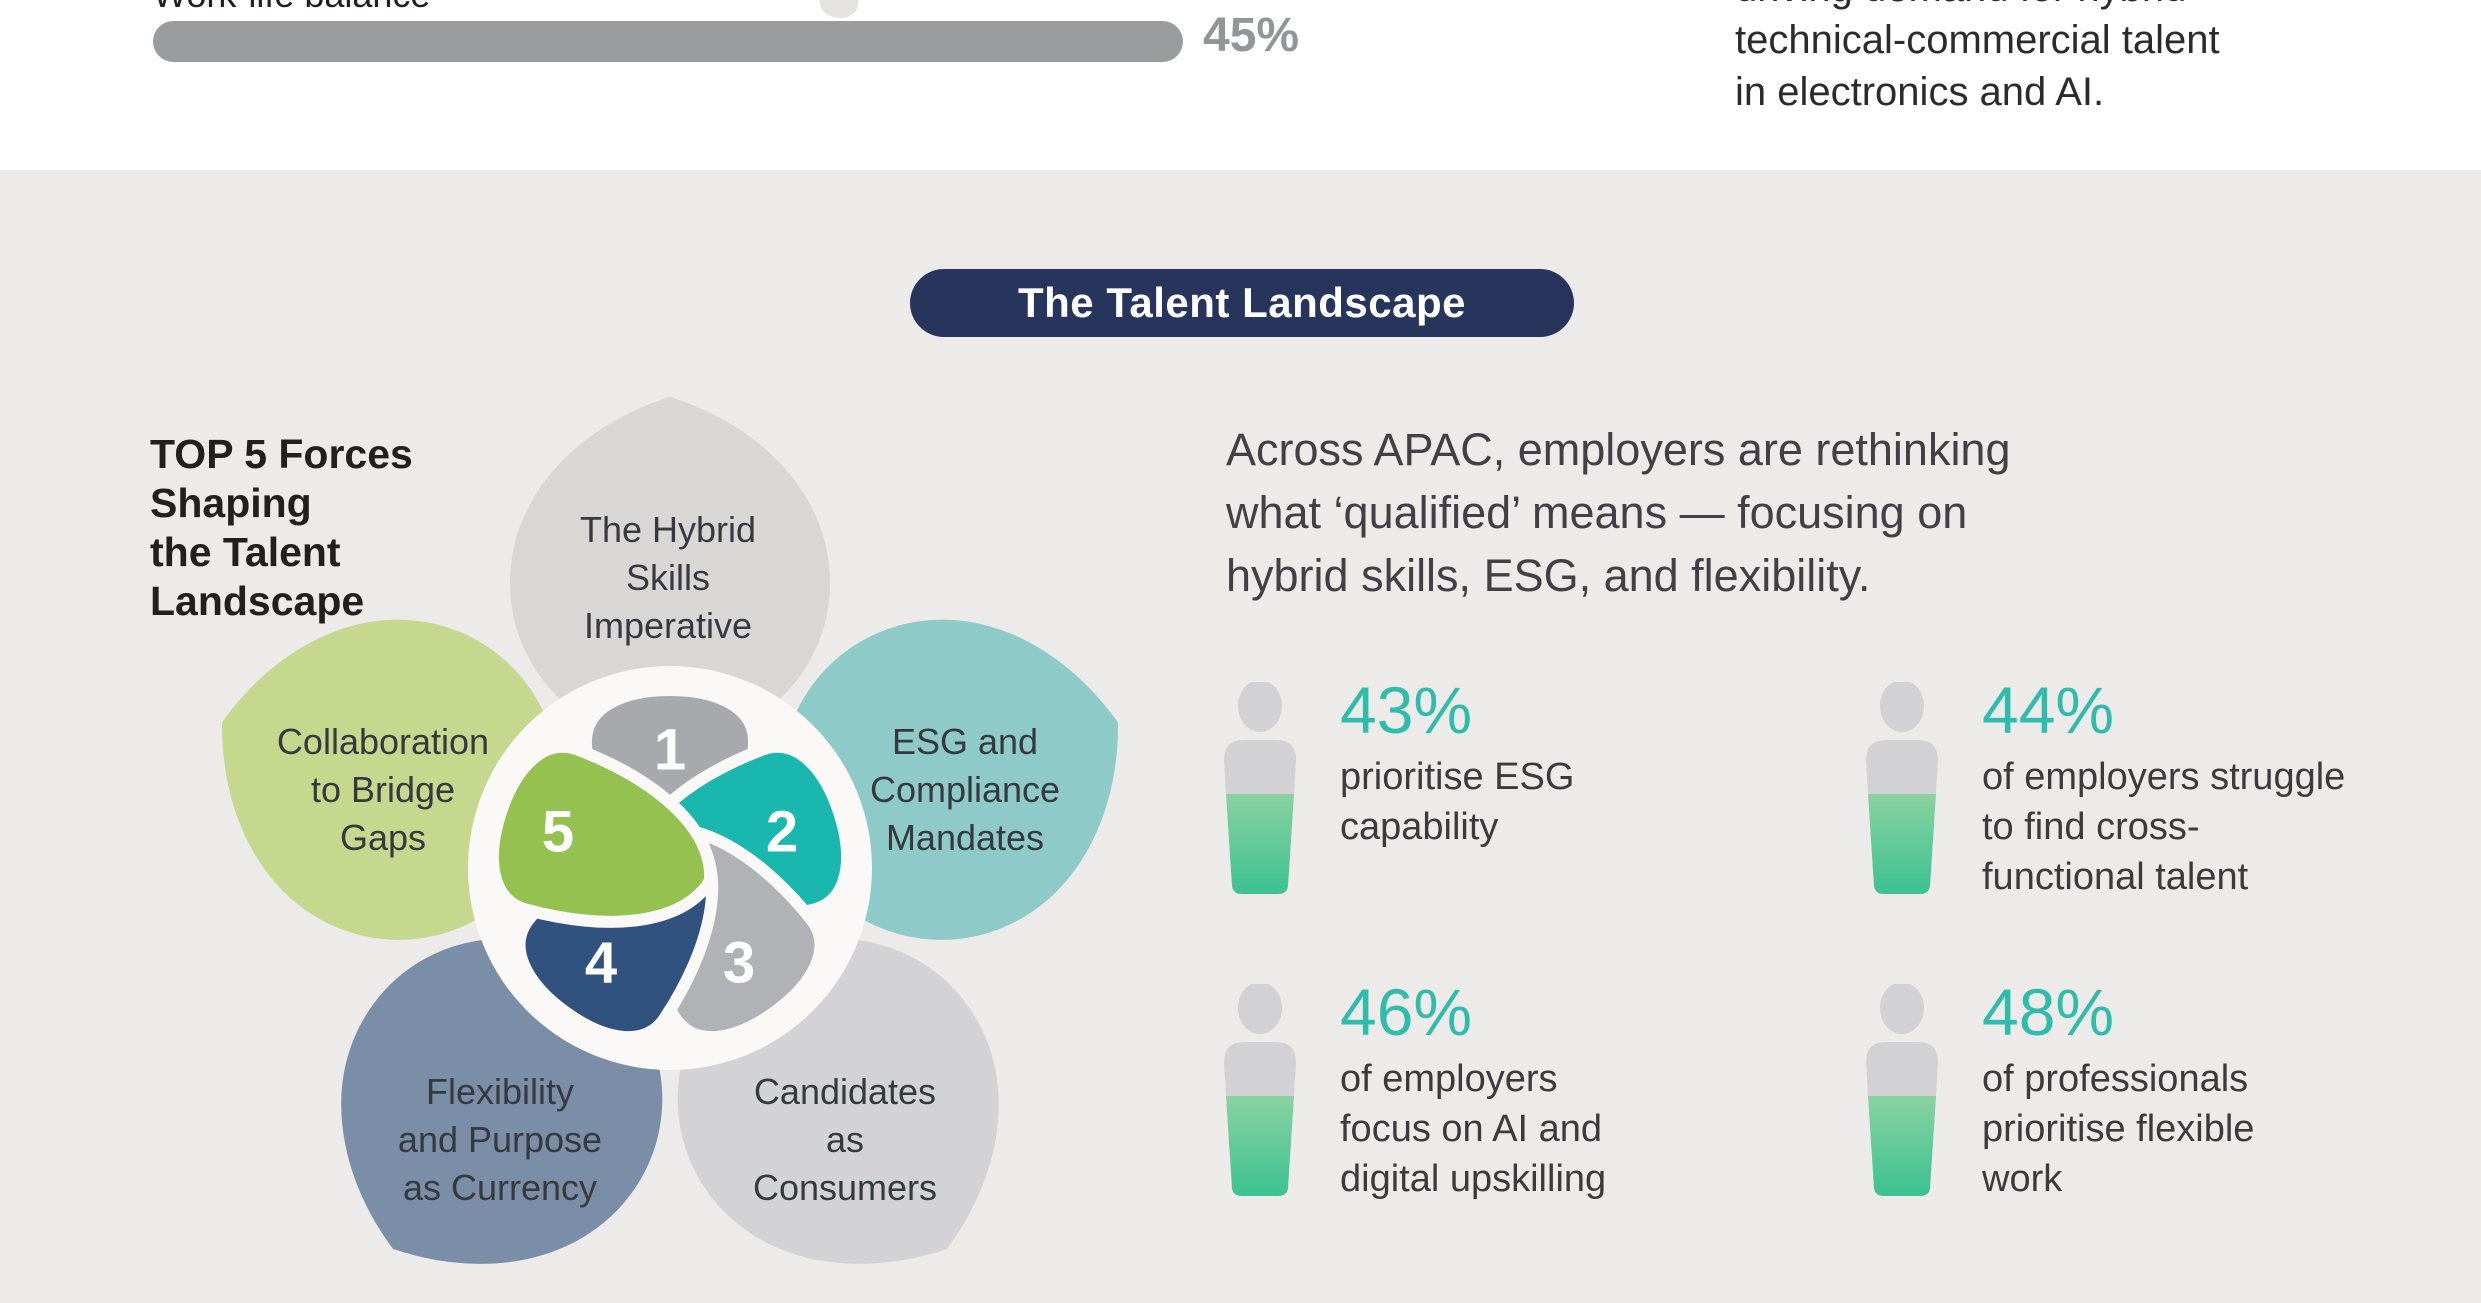 The image size is (2481, 1303). I want to click on clipped-graphic-fragment, so click(839, 9).